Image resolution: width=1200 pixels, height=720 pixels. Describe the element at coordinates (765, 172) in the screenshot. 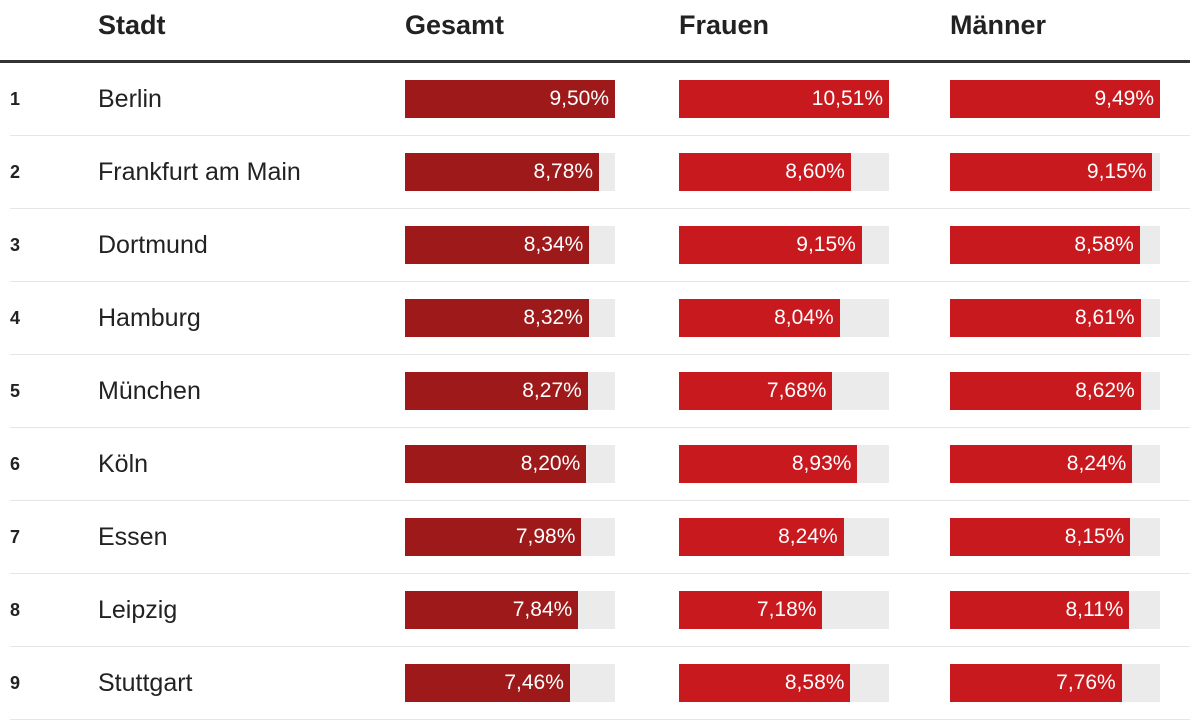

I see `frauen-bar: 8,60%` at that location.